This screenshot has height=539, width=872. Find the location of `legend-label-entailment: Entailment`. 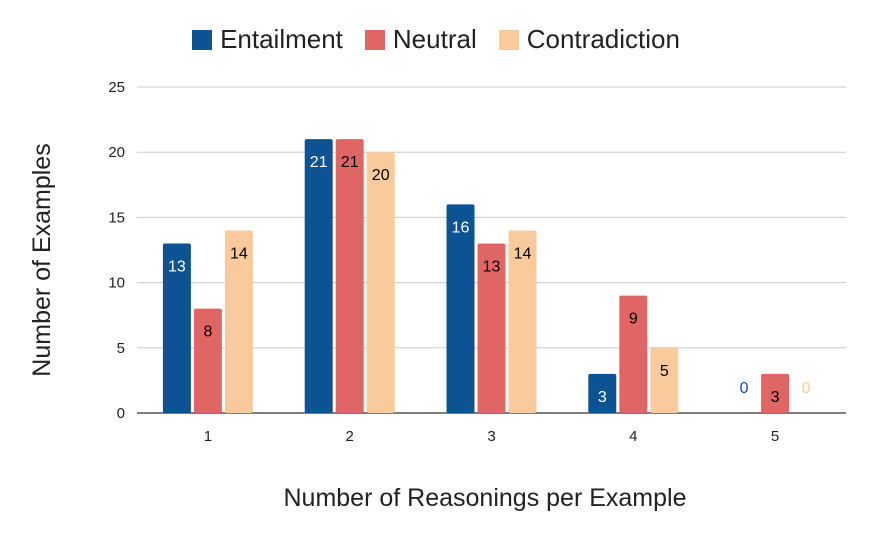

legend-label-entailment: Entailment is located at coordinates (281, 39).